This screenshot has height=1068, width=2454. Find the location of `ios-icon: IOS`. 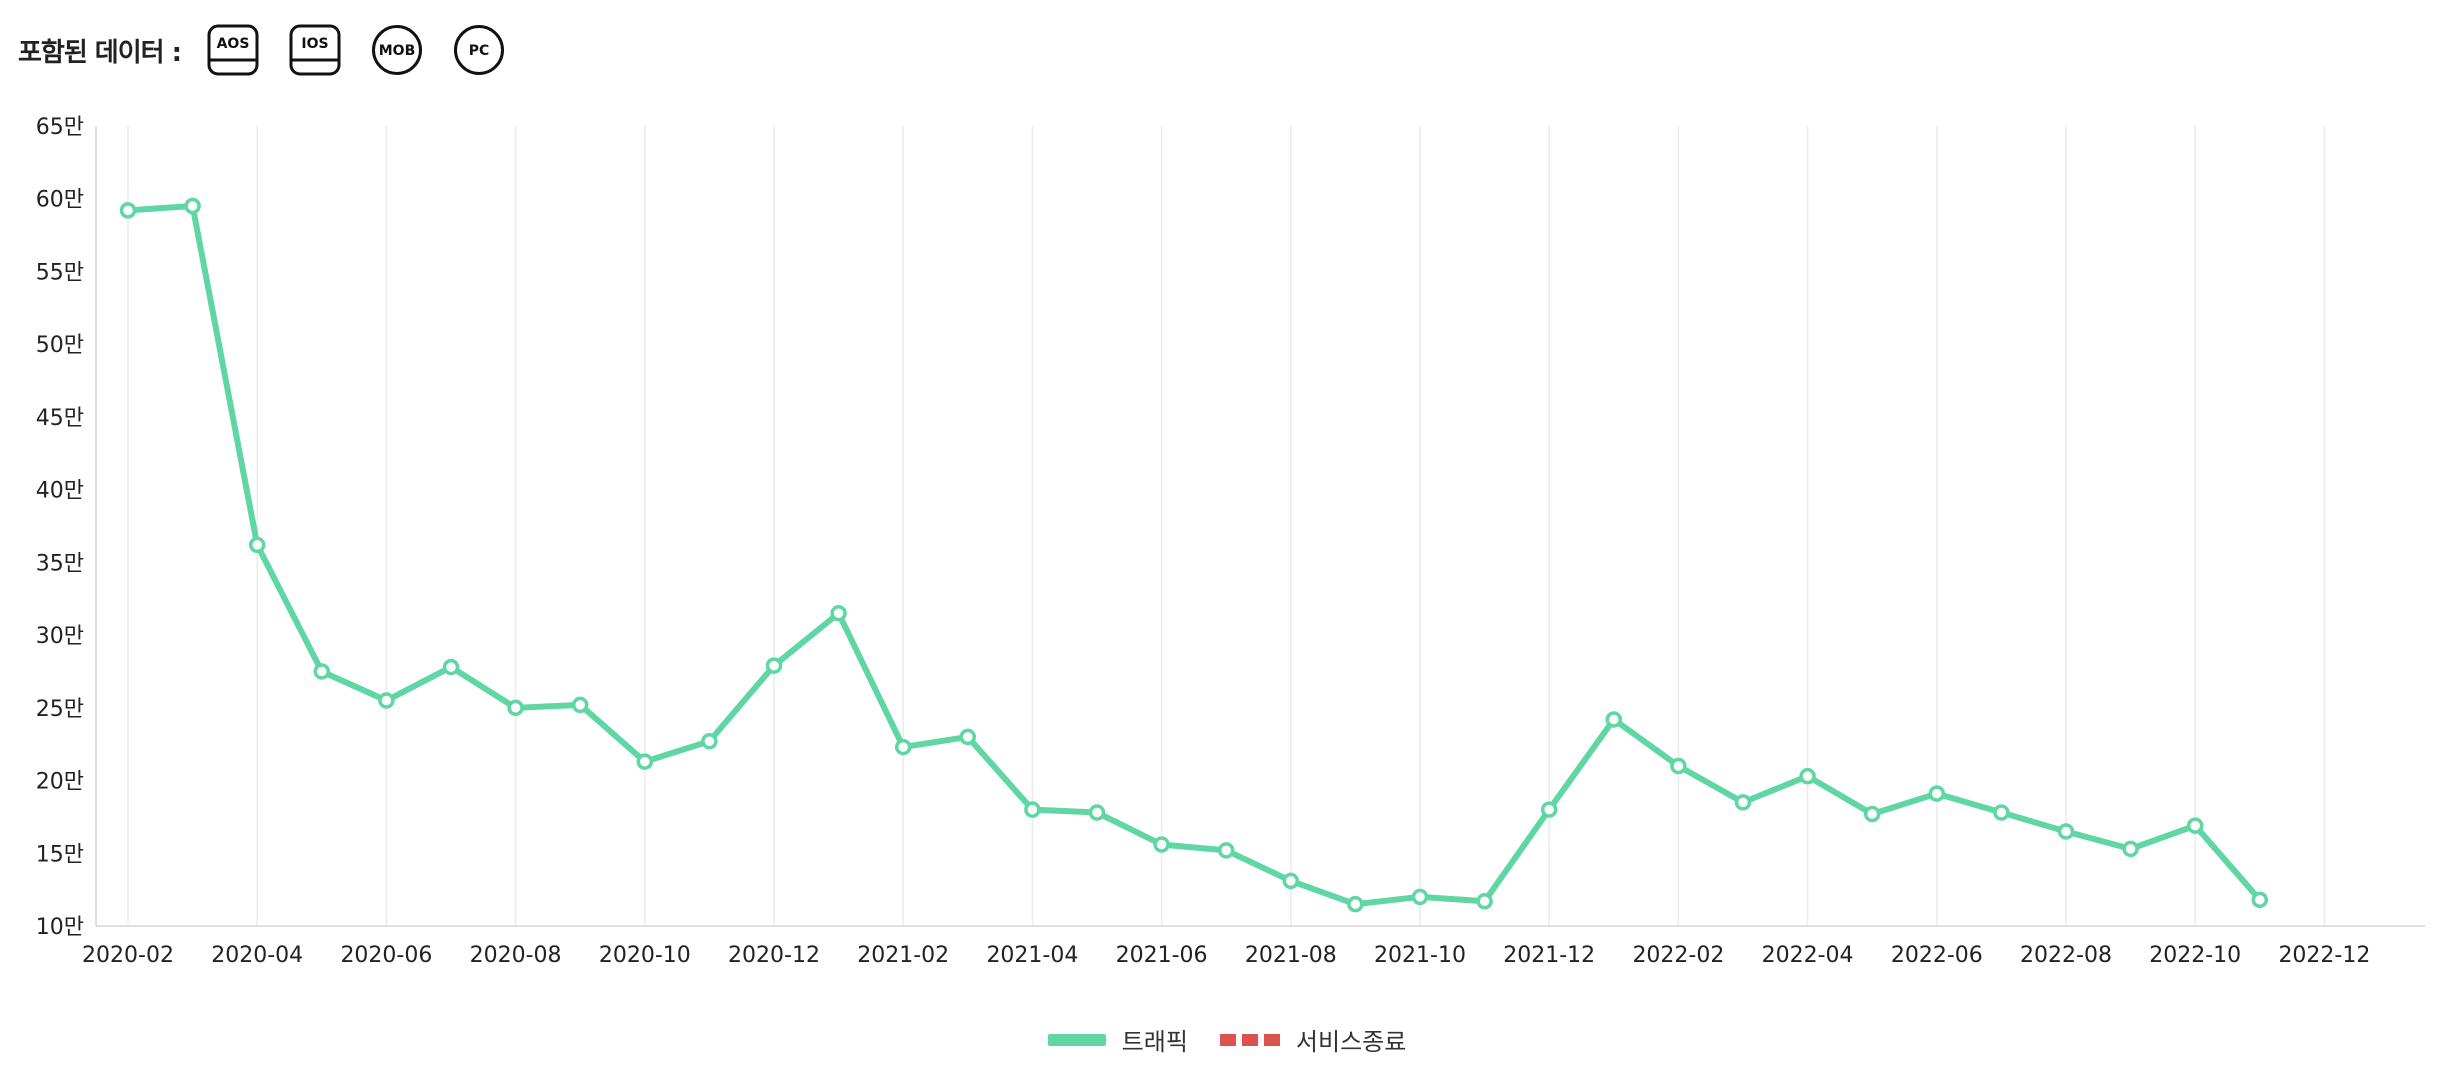

ios-icon: IOS is located at coordinates (315, 50).